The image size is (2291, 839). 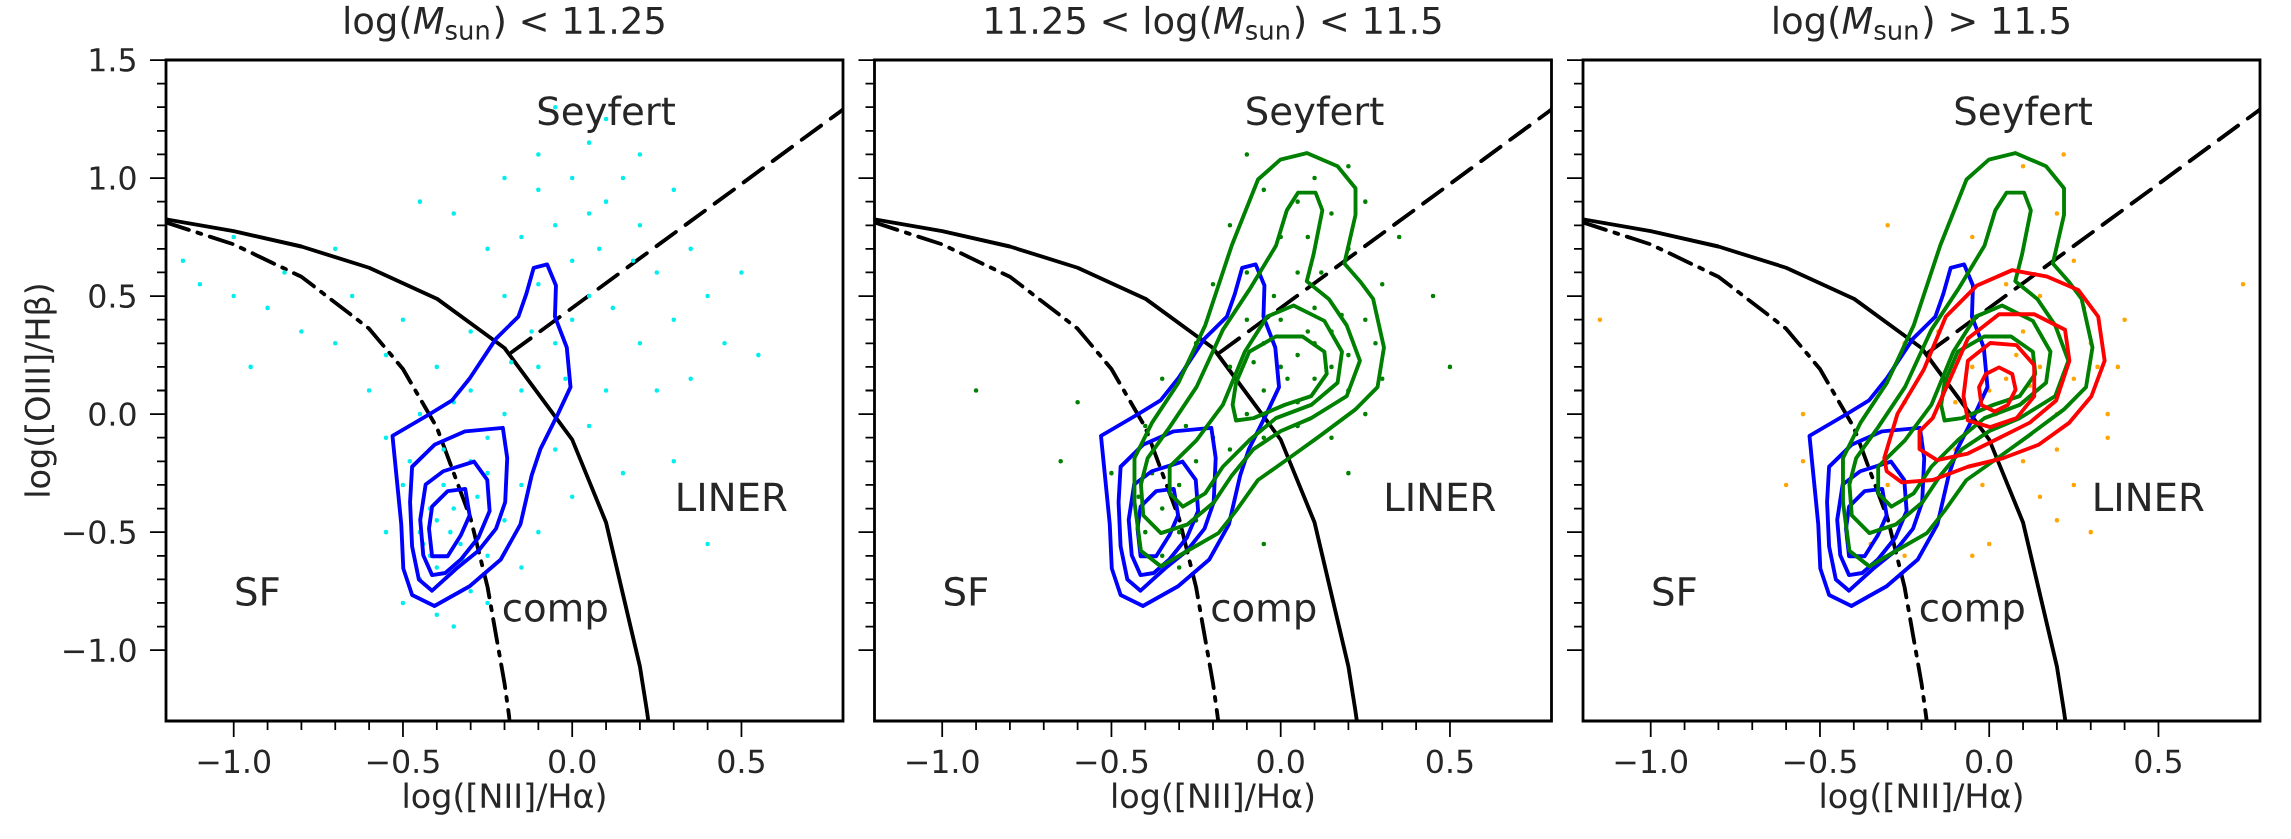 I want to click on y-tick-label: 1.5, so click(x=112, y=60).